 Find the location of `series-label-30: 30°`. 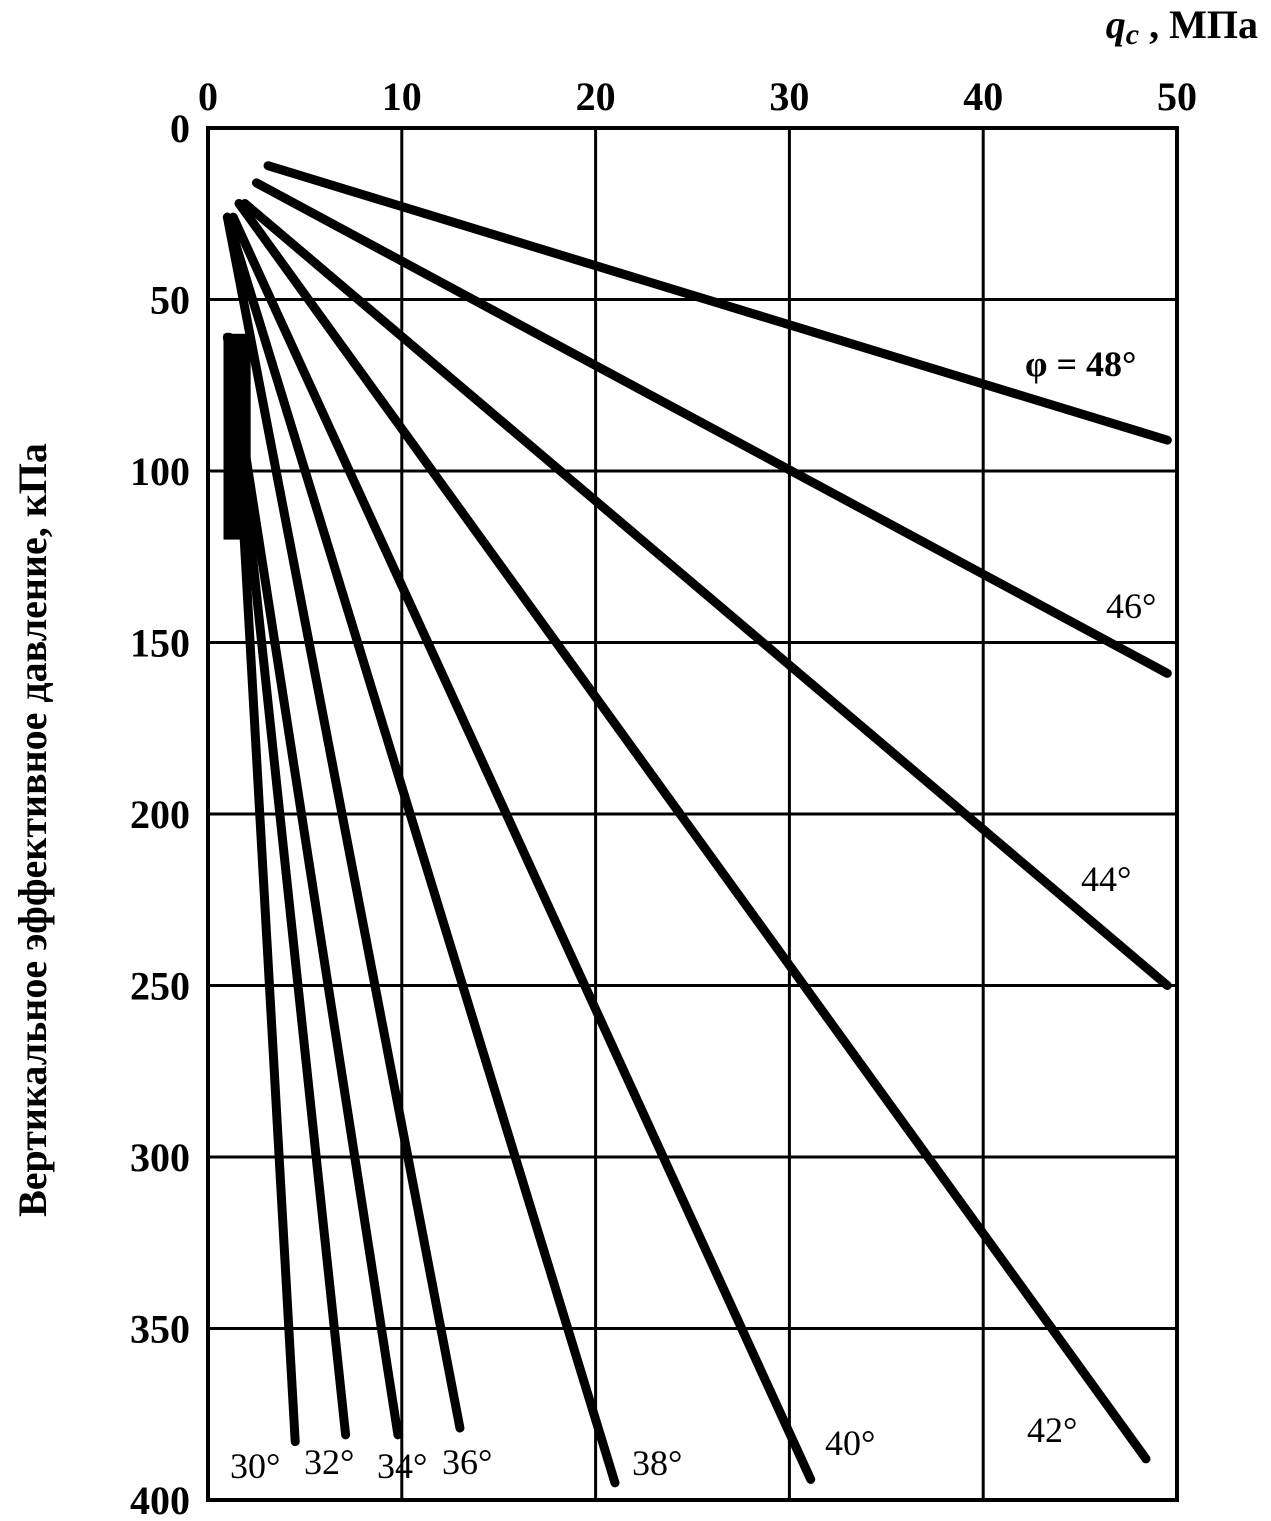

series-label-30: 30° is located at coordinates (255, 1466).